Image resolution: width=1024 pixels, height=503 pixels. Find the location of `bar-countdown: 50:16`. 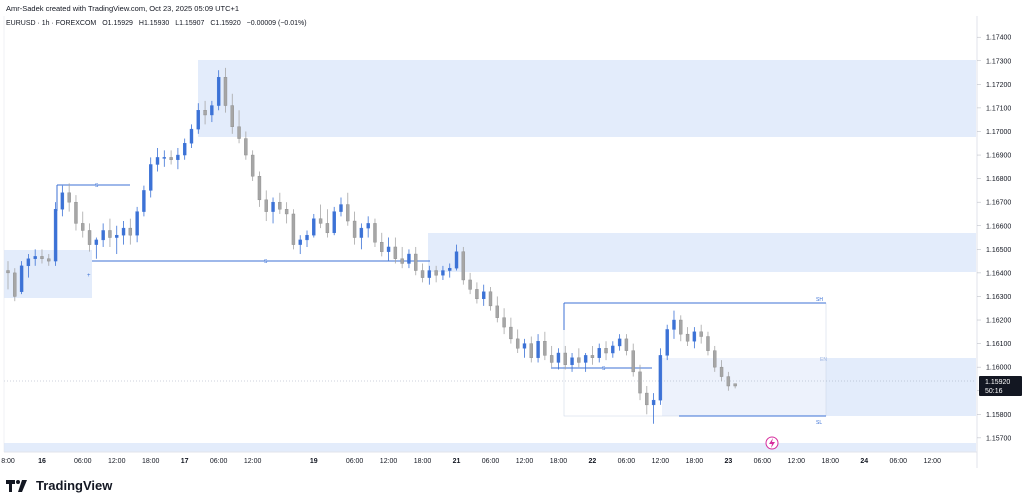

bar-countdown: 50:16 is located at coordinates (994, 391).